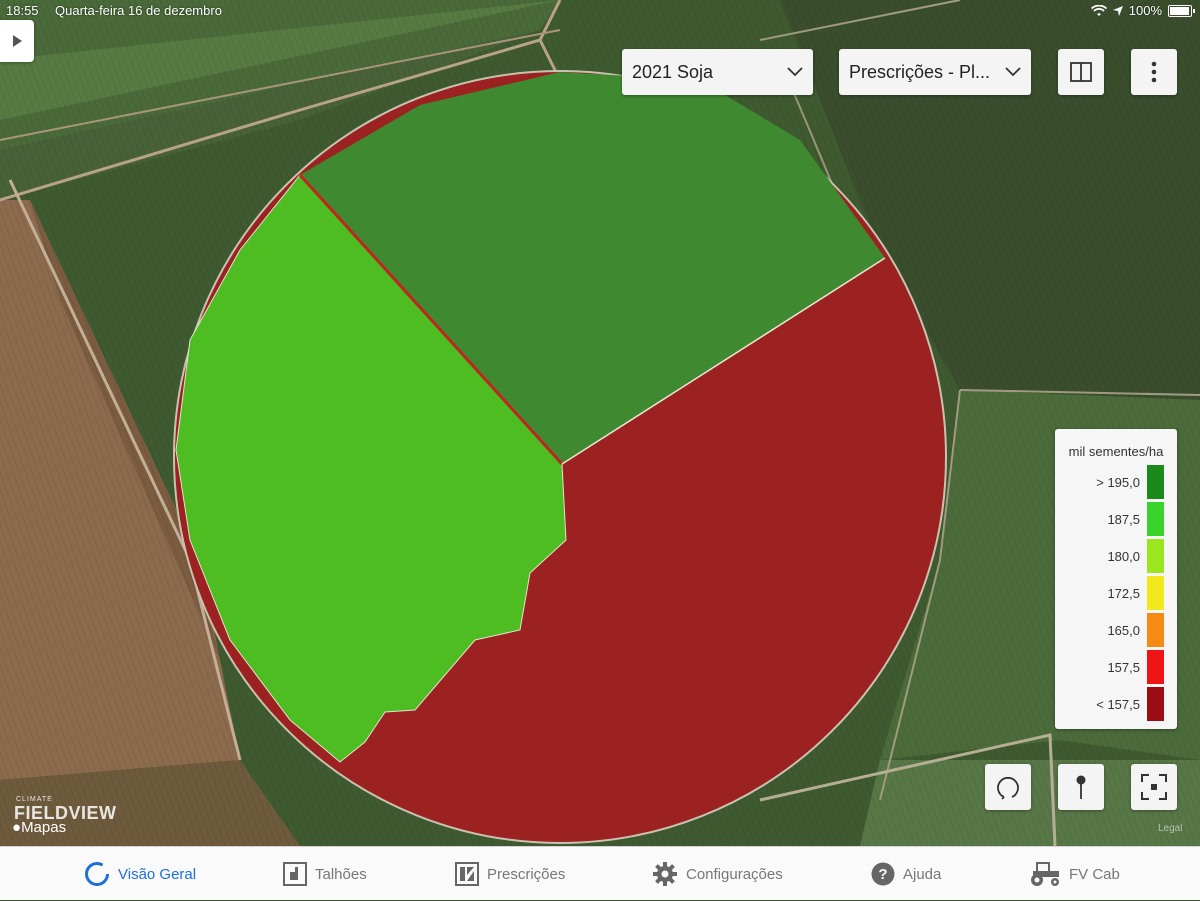  I want to click on battery-percent: 100%, so click(1145, 10).